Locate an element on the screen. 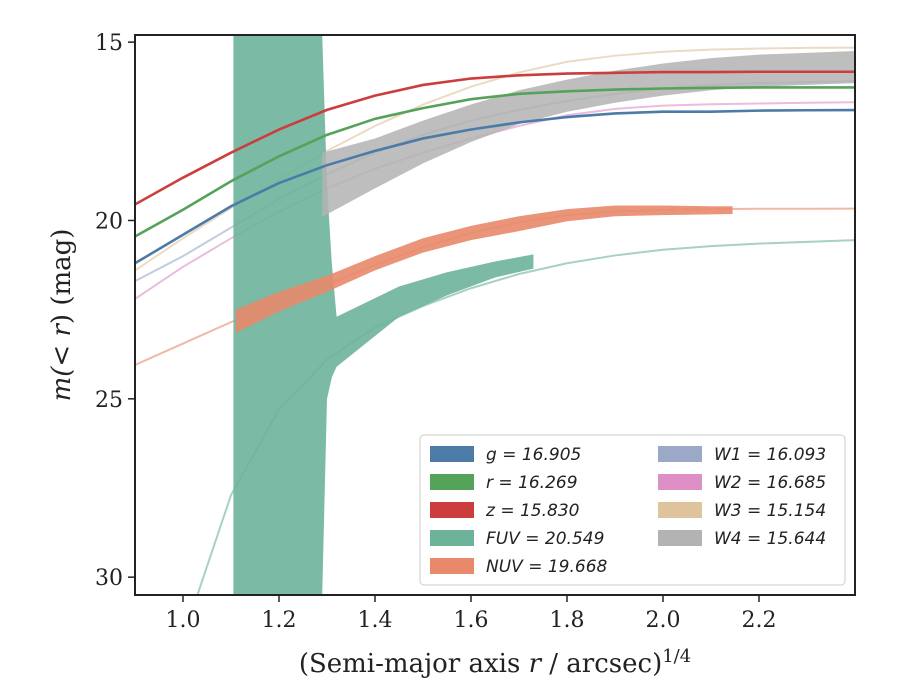 The image size is (900, 700). legend-swatch-z is located at coordinates (452, 510).